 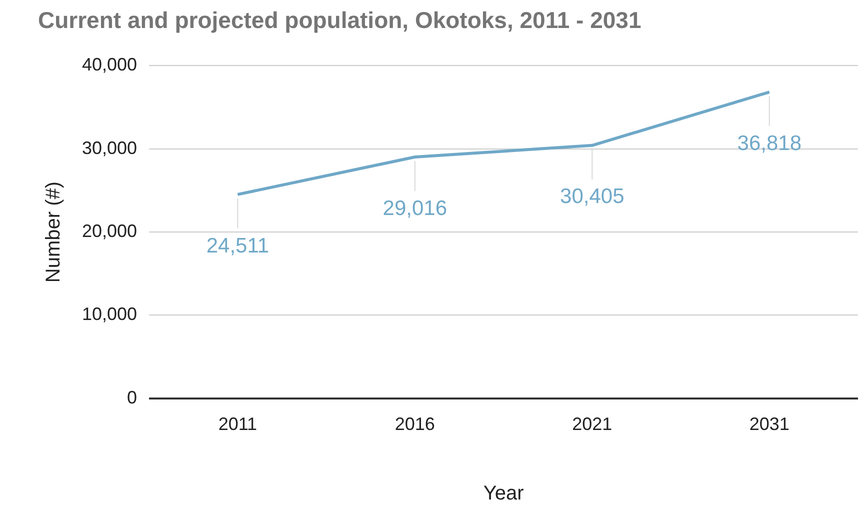 What do you see at coordinates (110, 148) in the screenshot?
I see `y-tick-label: 30,000` at bounding box center [110, 148].